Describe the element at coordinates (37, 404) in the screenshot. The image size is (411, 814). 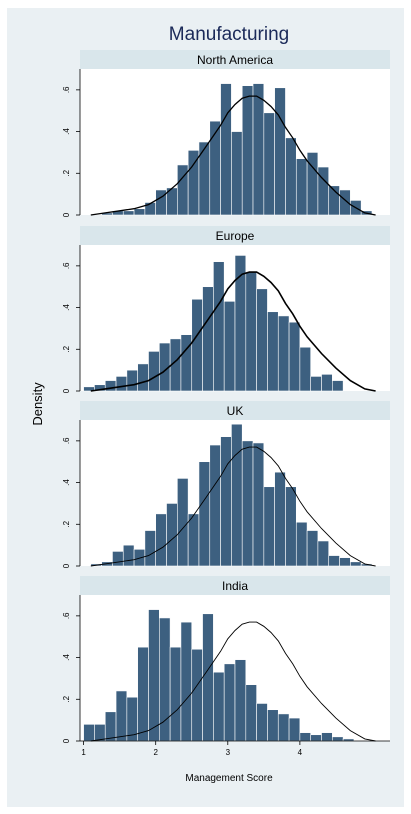
I see `y-axis-label: Density` at that location.